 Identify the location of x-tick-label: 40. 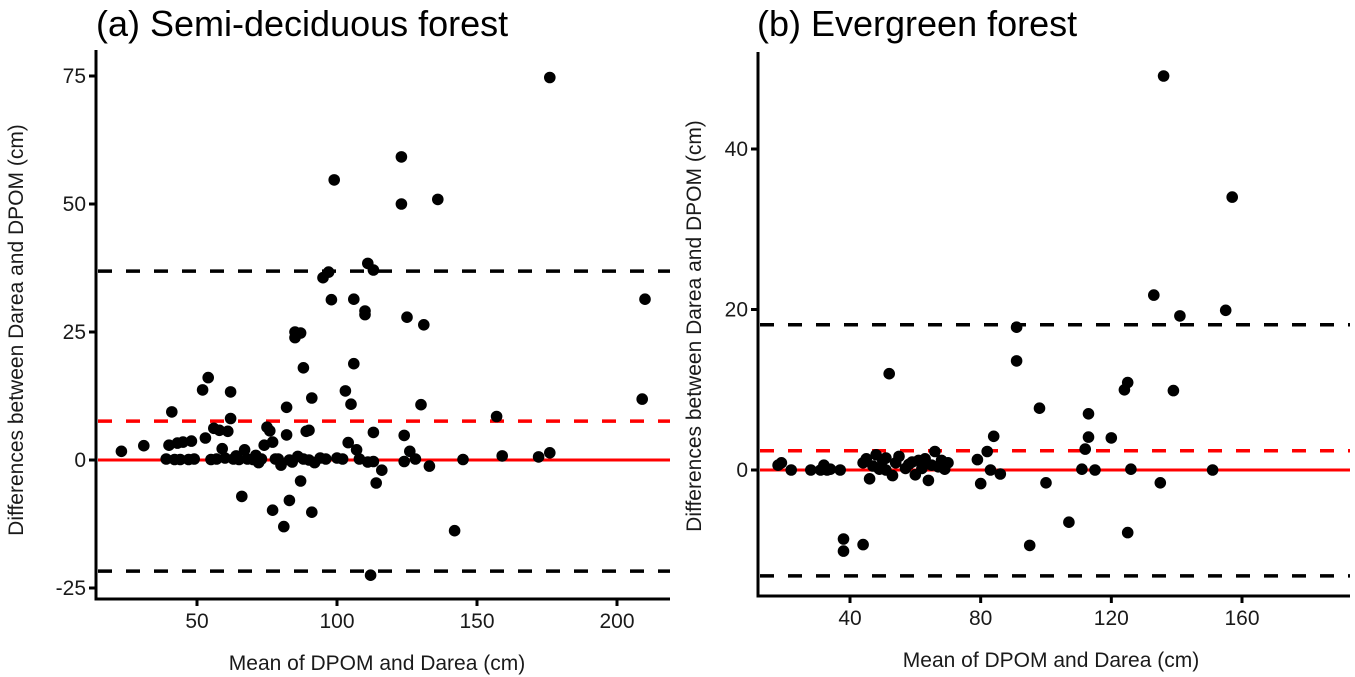
(849, 618).